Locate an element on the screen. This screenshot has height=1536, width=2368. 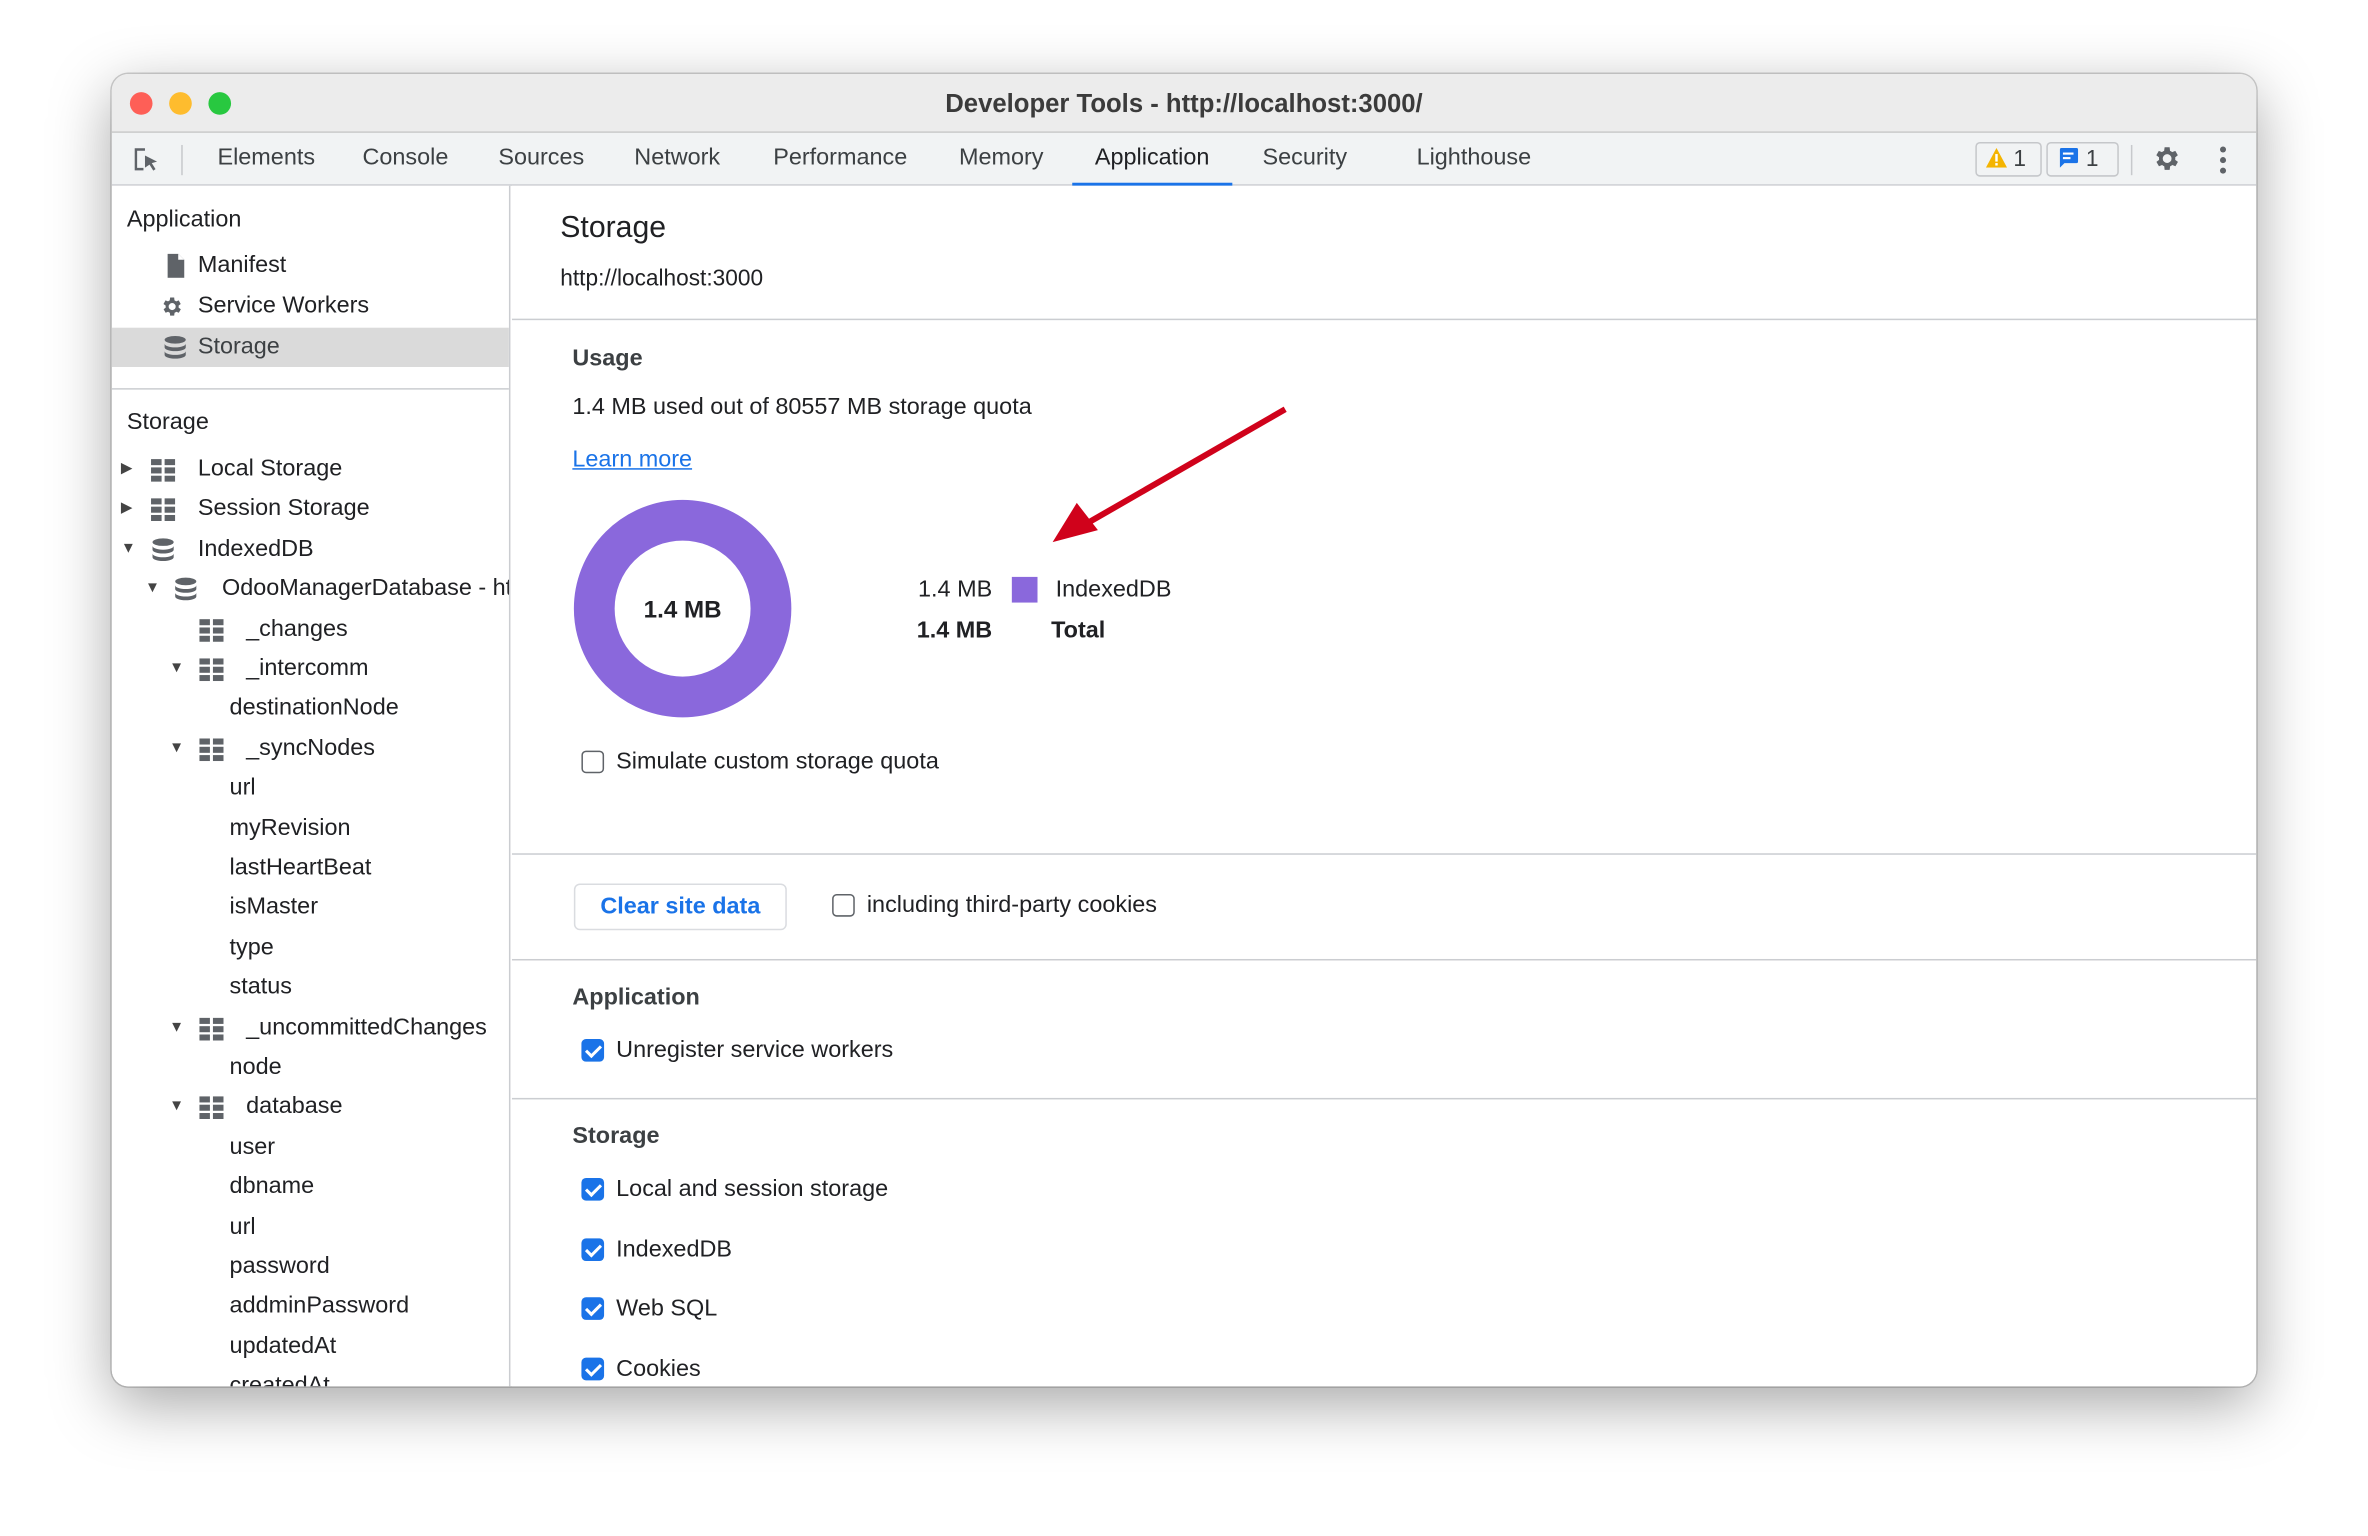
sidebar-tree-label: _syncNodes is located at coordinates (310, 748).